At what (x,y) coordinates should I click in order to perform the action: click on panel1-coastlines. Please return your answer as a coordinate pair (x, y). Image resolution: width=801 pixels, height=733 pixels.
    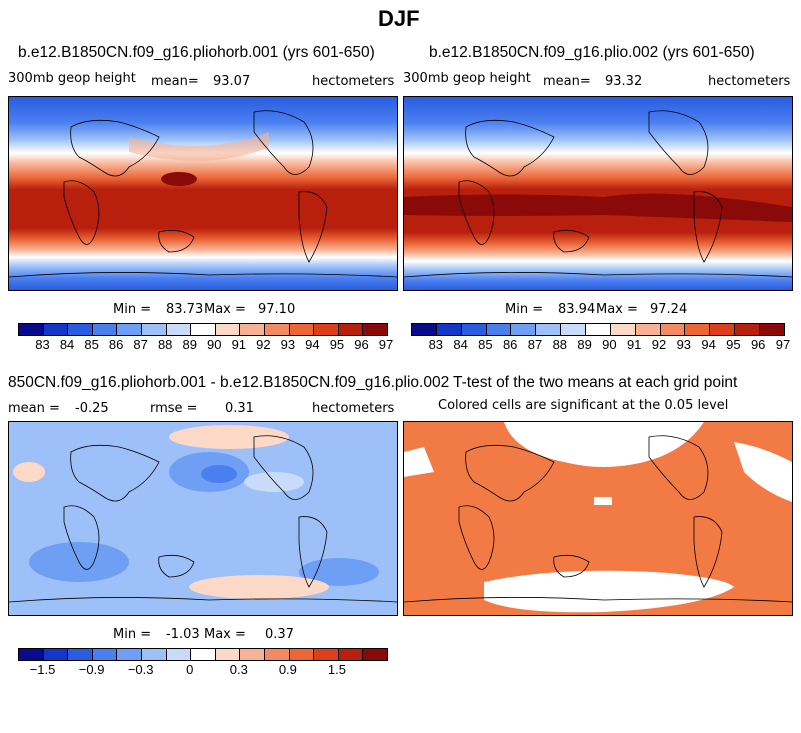
    Looking at the image, I should click on (203, 194).